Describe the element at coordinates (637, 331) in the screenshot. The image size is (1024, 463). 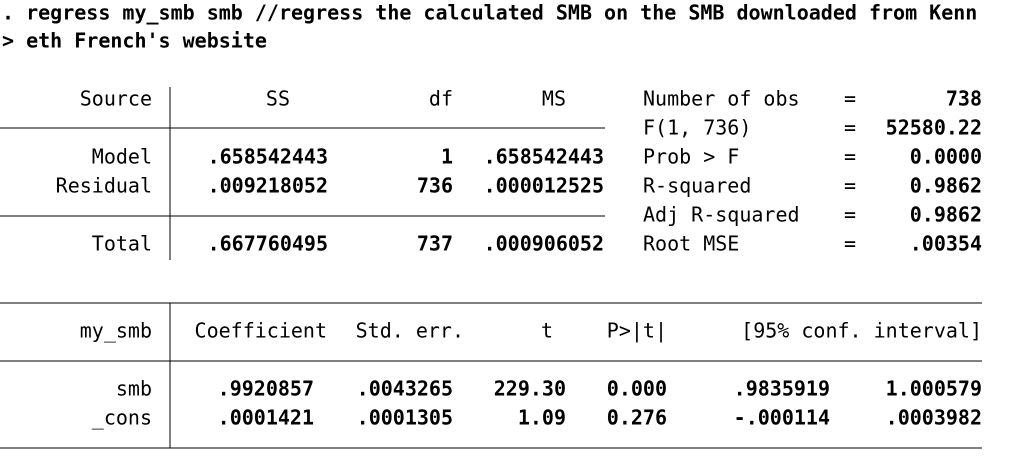
I see `coef-header: P>|t|` at that location.